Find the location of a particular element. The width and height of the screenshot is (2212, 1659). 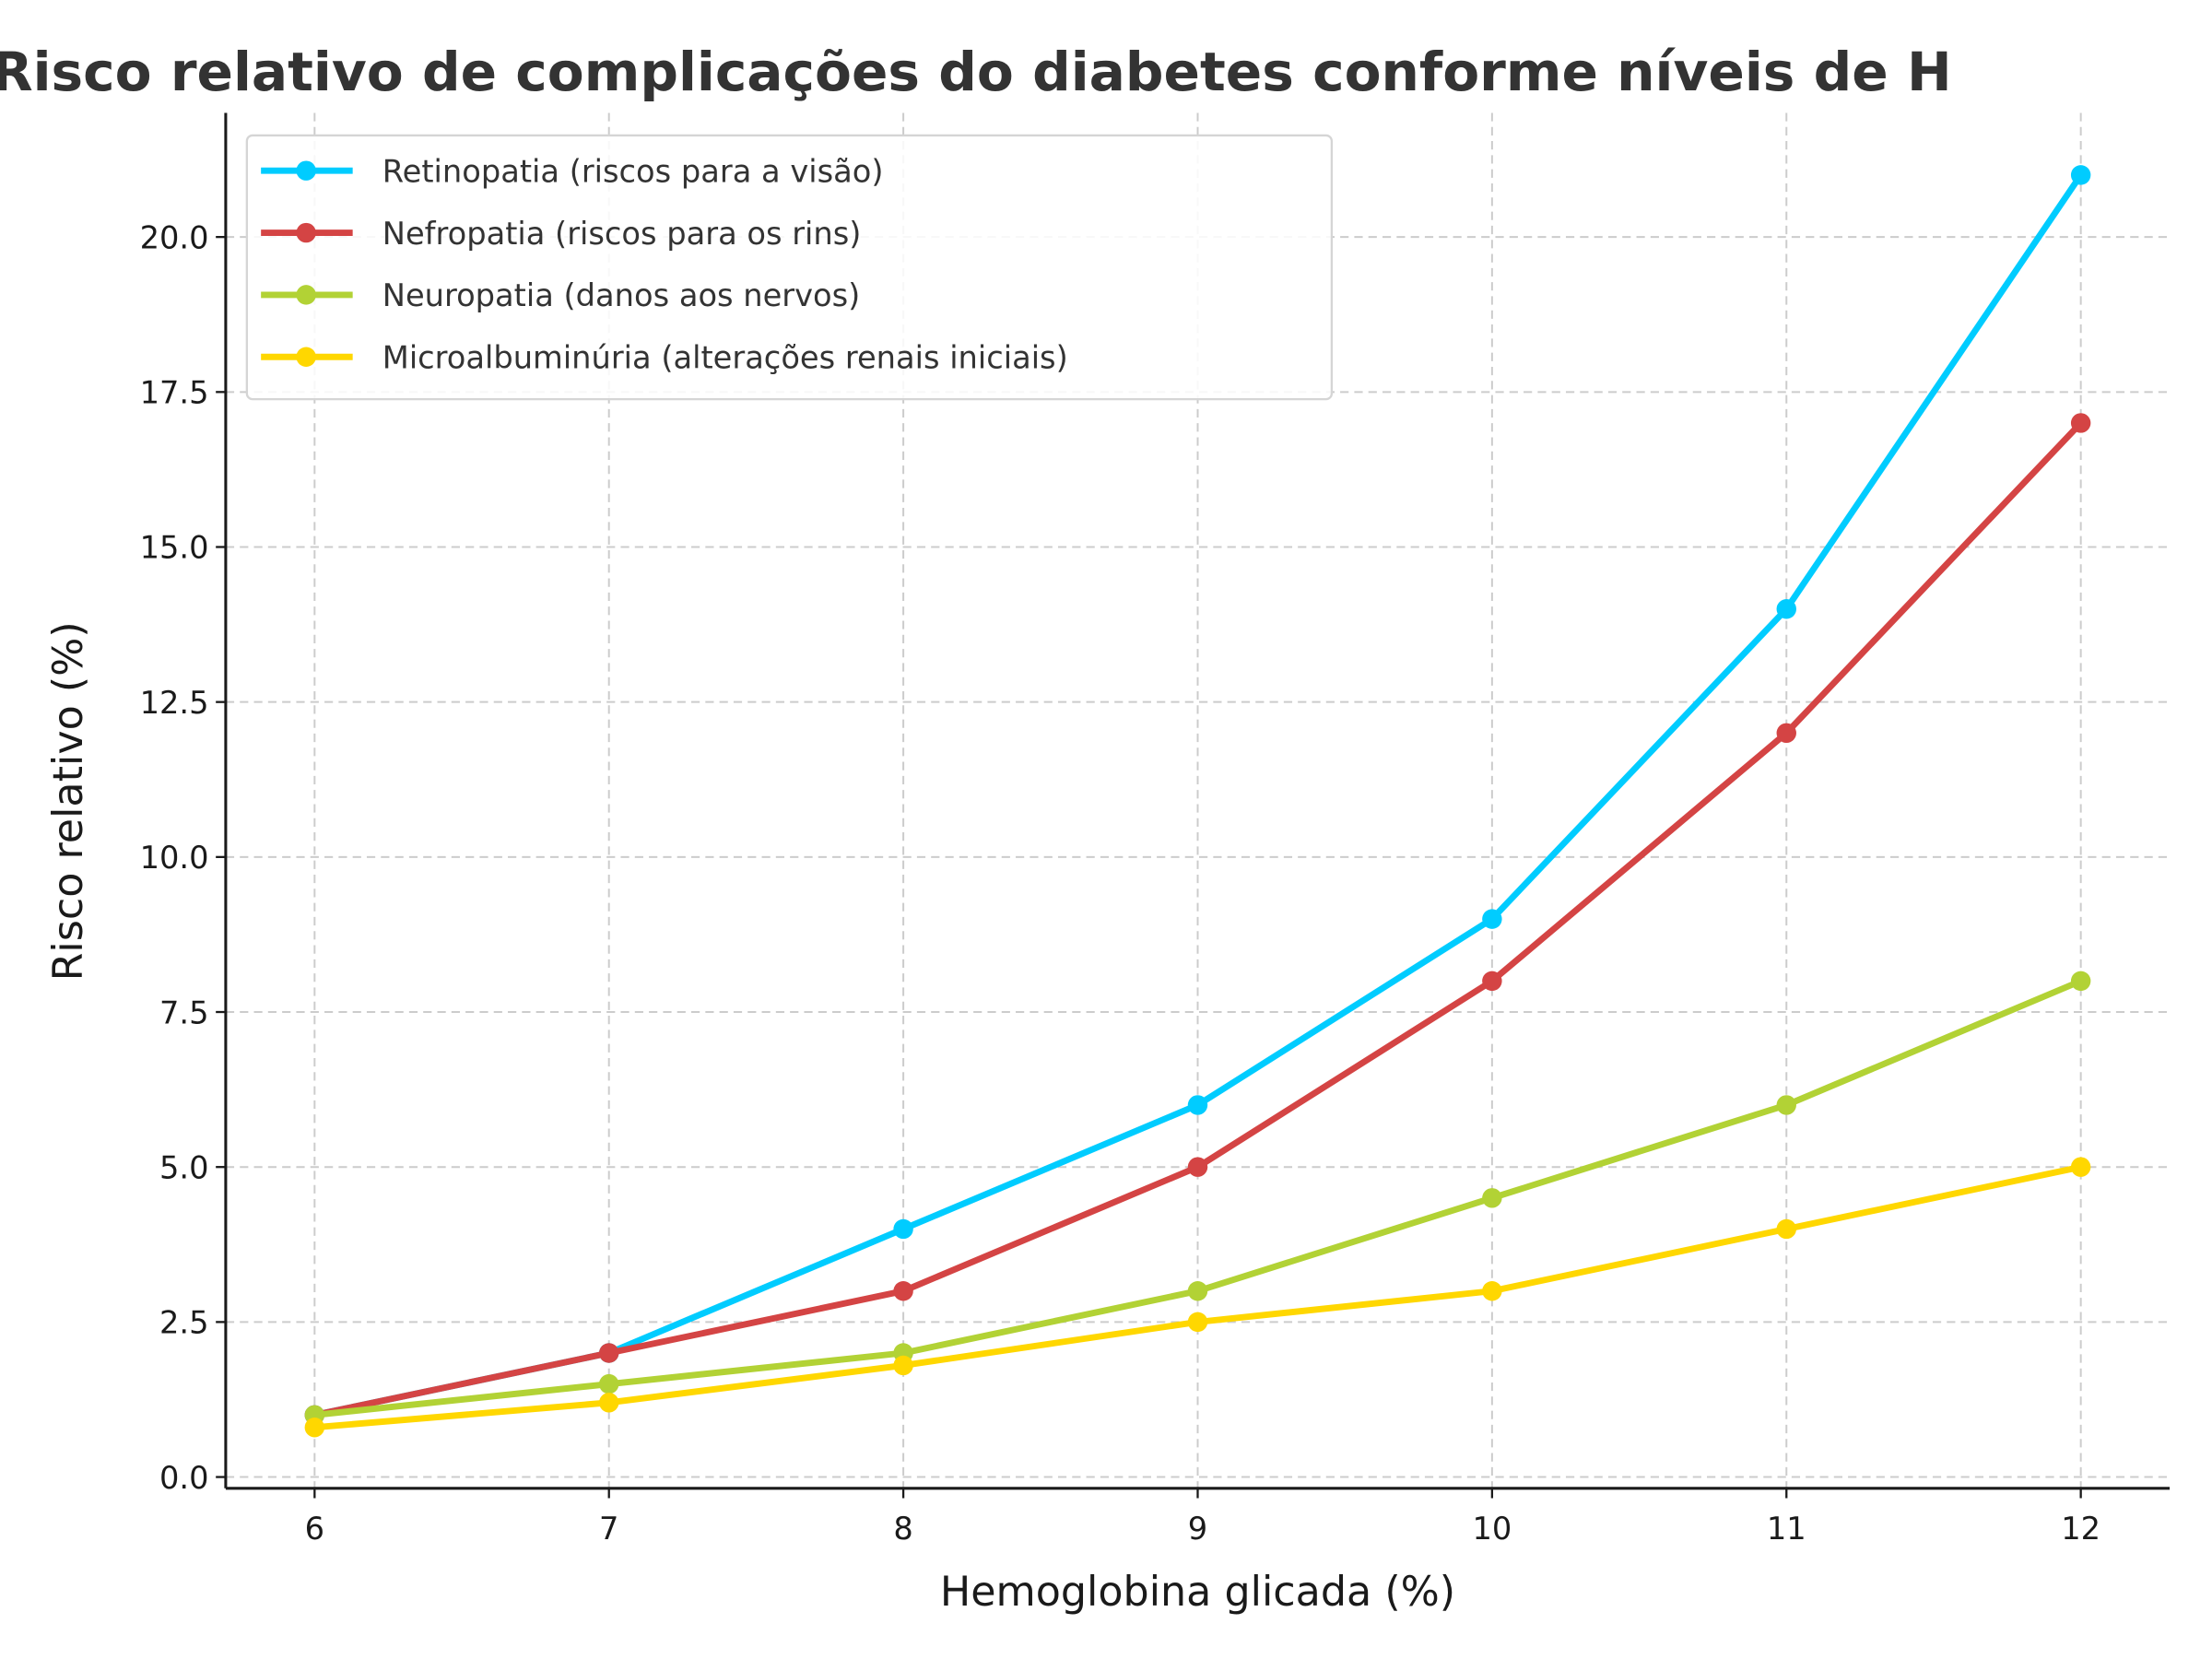

y-tick-label: 12.5 is located at coordinates (174, 703).